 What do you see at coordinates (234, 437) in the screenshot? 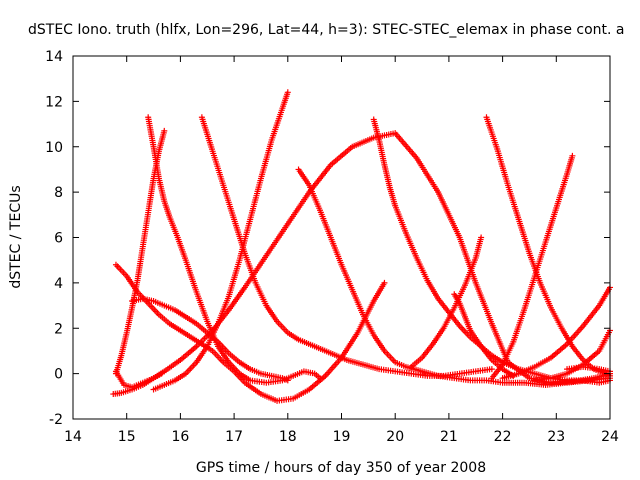
I see `x-tick-label: 17` at bounding box center [234, 437].